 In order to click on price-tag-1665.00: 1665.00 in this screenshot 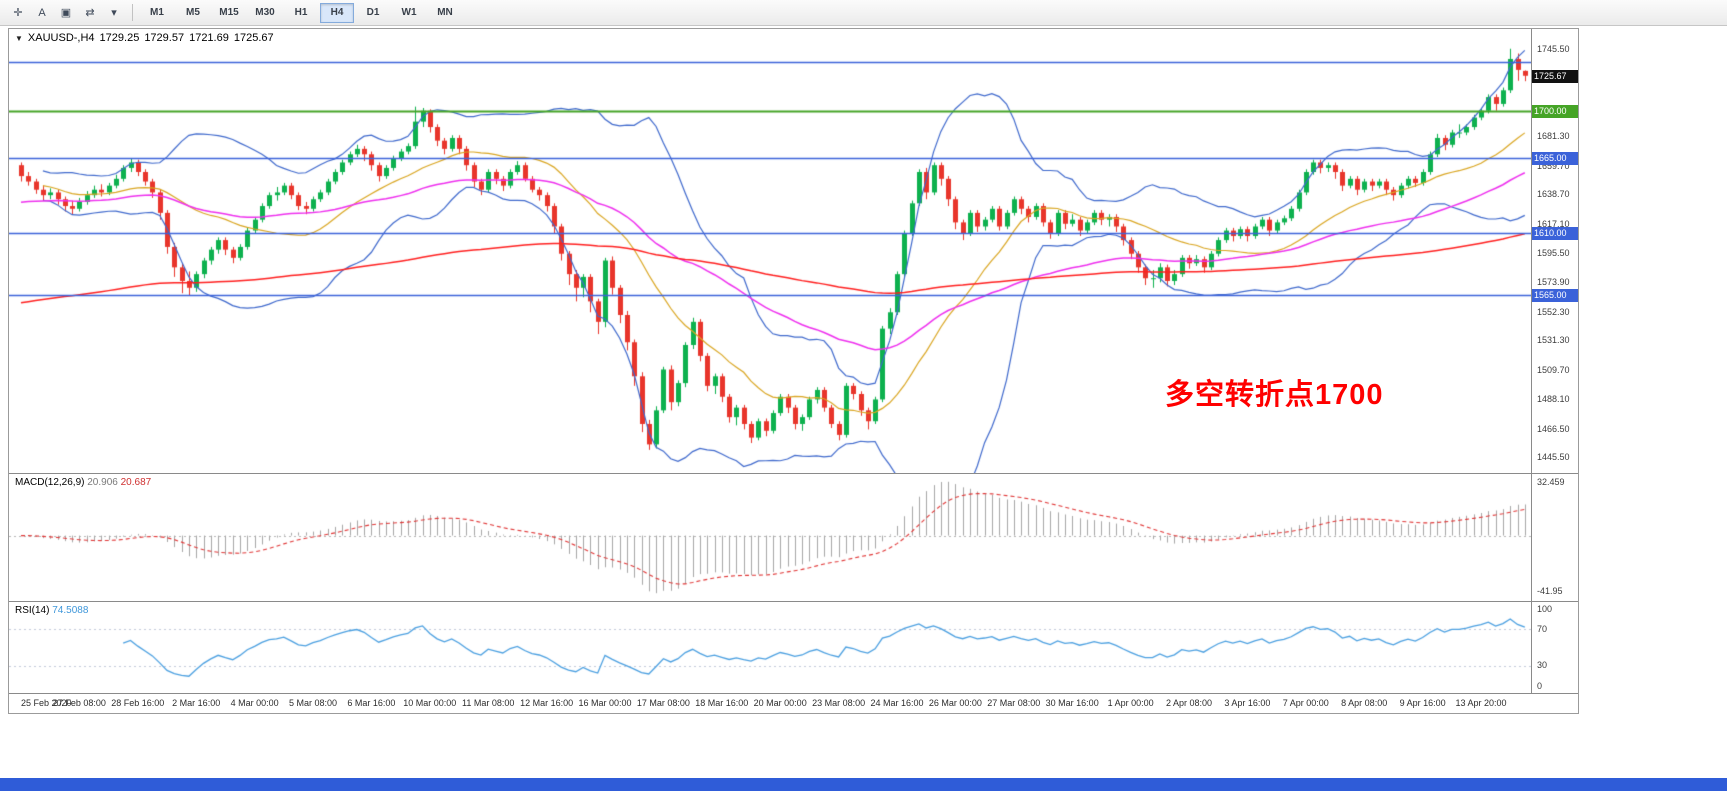, I will do `click(1555, 159)`.